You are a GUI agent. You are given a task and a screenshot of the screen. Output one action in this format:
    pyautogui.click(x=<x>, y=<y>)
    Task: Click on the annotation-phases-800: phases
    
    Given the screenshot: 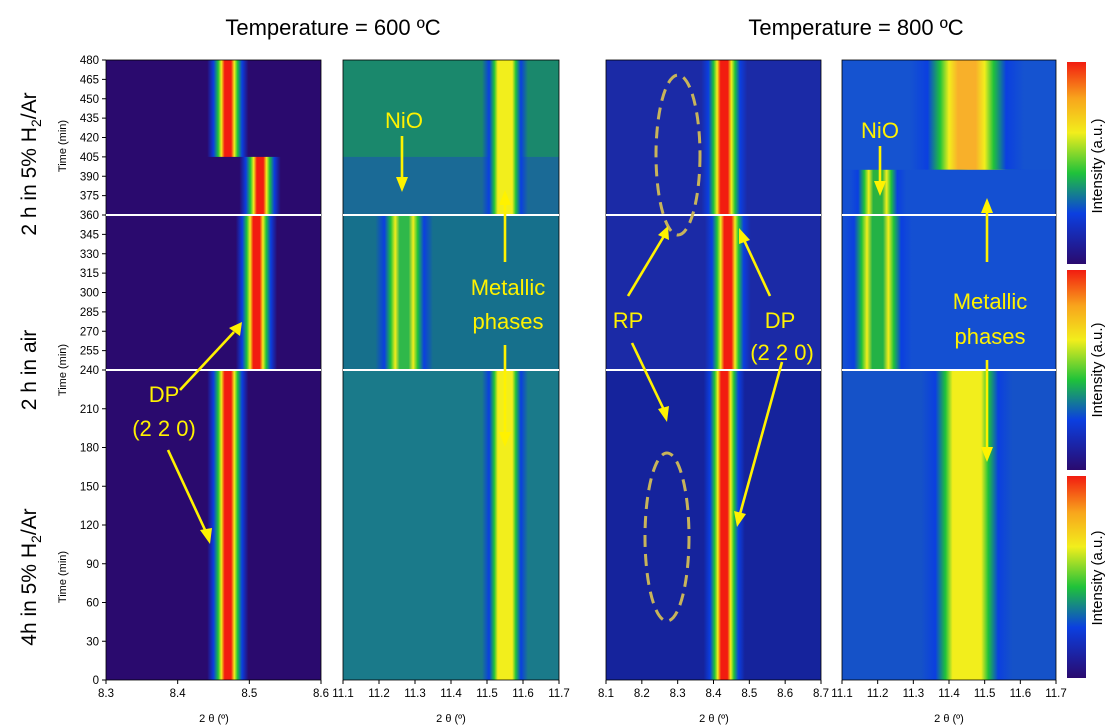 What is the action you would take?
    pyautogui.click(x=990, y=336)
    